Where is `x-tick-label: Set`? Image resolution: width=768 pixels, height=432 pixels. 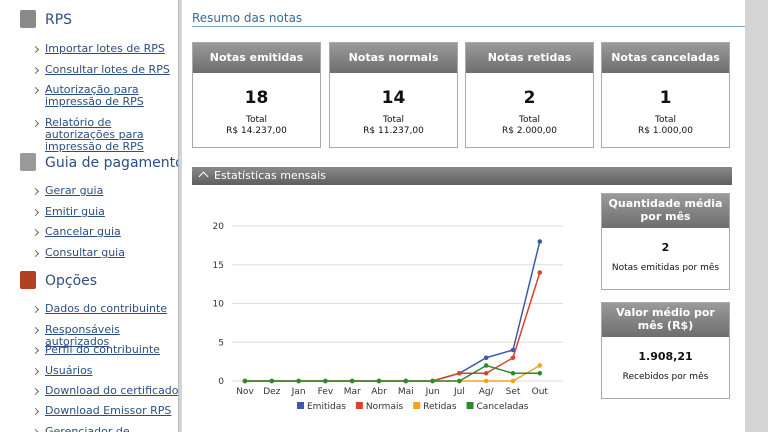 x-tick-label: Set is located at coordinates (513, 392).